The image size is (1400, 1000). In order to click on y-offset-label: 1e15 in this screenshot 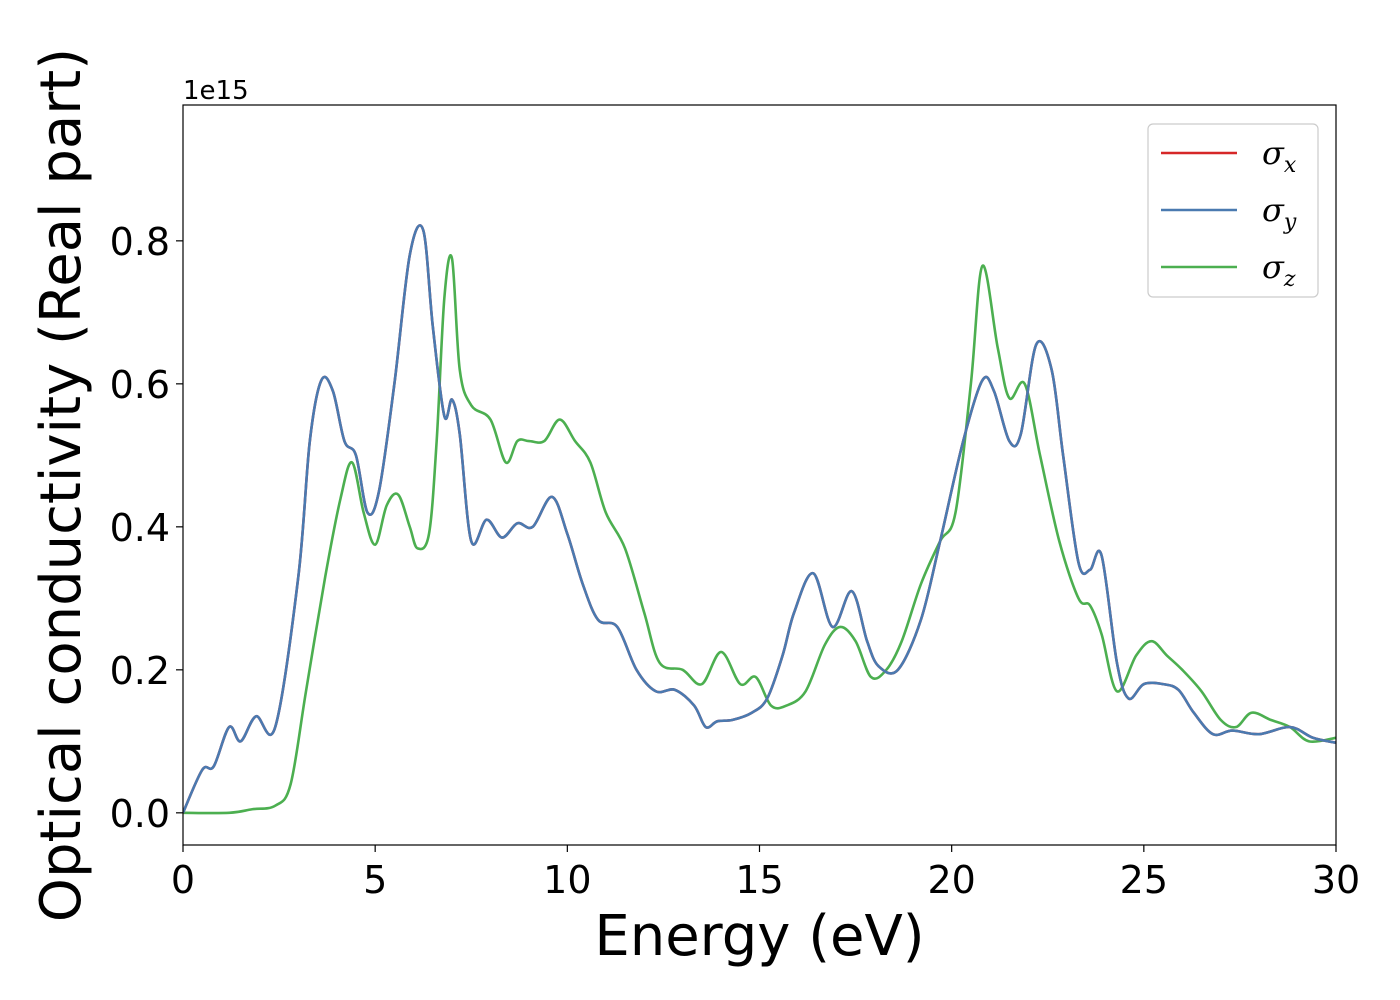, I will do `click(216, 91)`.